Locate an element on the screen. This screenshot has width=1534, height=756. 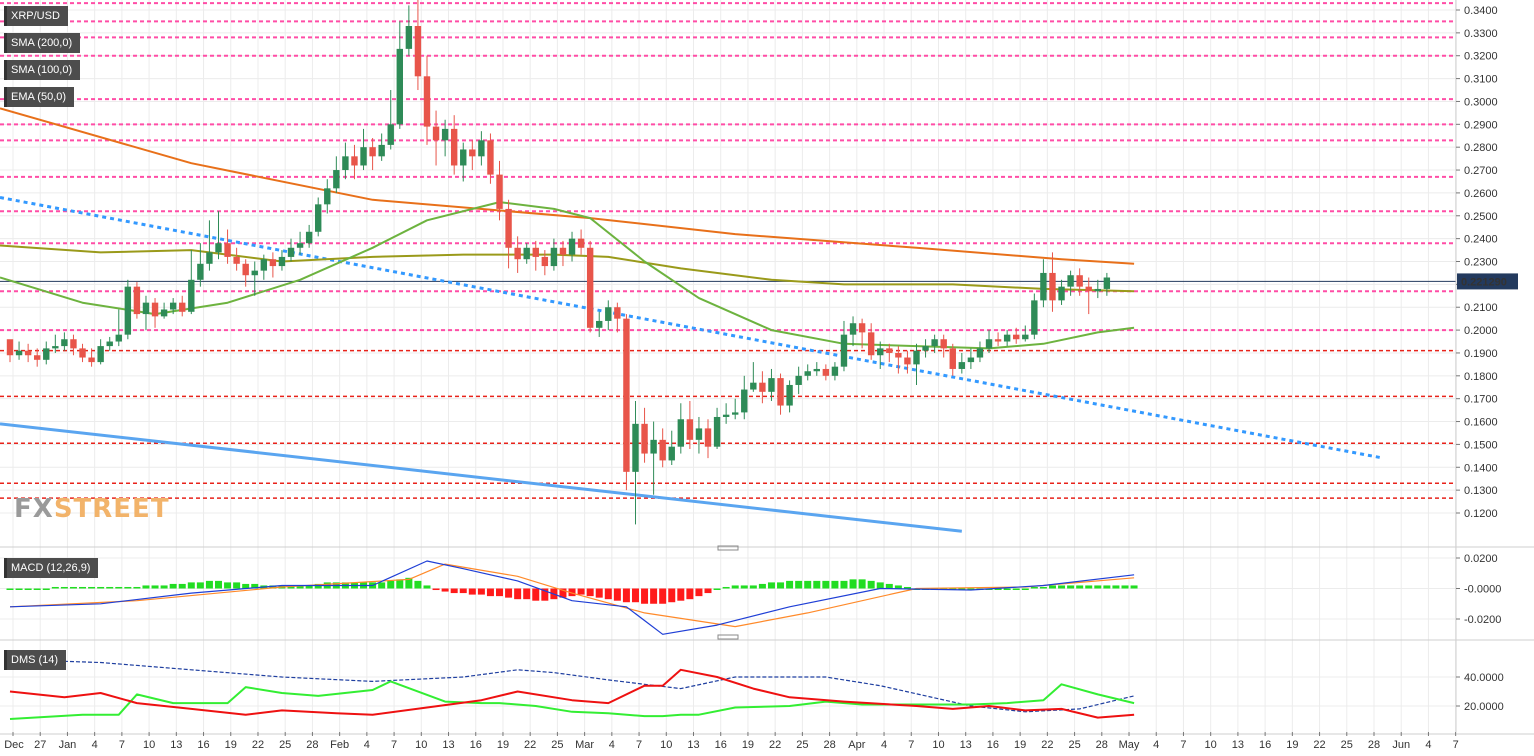
x-tick-51: Jun is located at coordinates (1401, 745).